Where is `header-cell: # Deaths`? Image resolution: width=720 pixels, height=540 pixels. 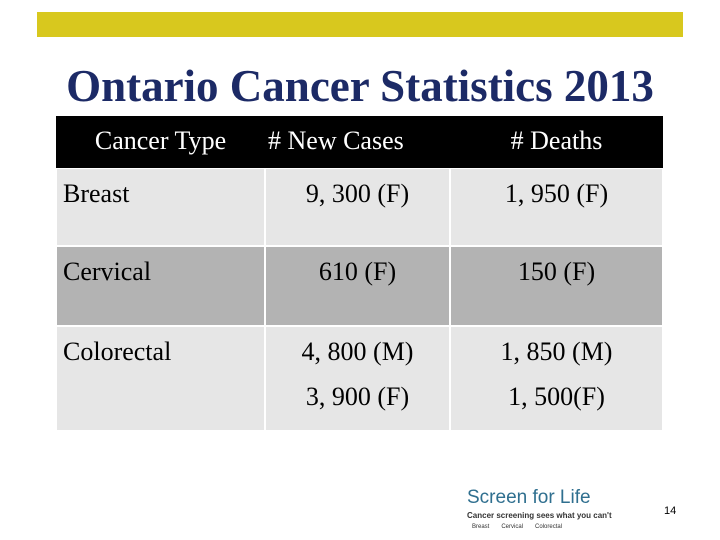 header-cell: # Deaths is located at coordinates (556, 142).